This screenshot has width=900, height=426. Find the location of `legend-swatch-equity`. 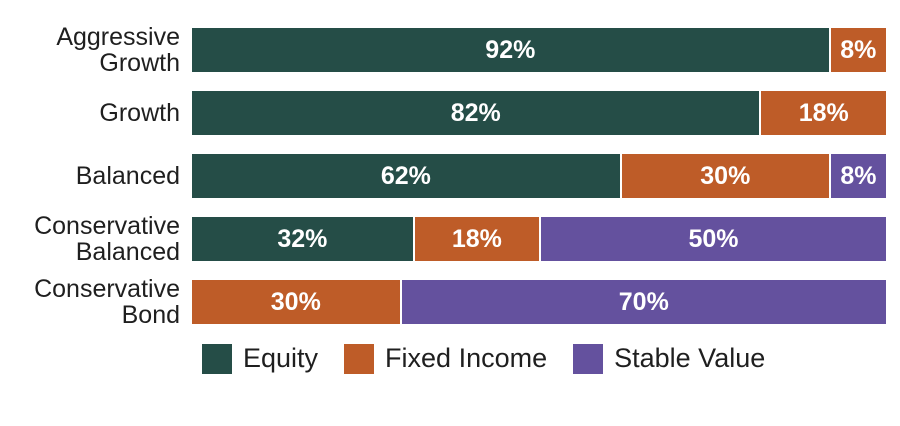

legend-swatch-equity is located at coordinates (217, 358).